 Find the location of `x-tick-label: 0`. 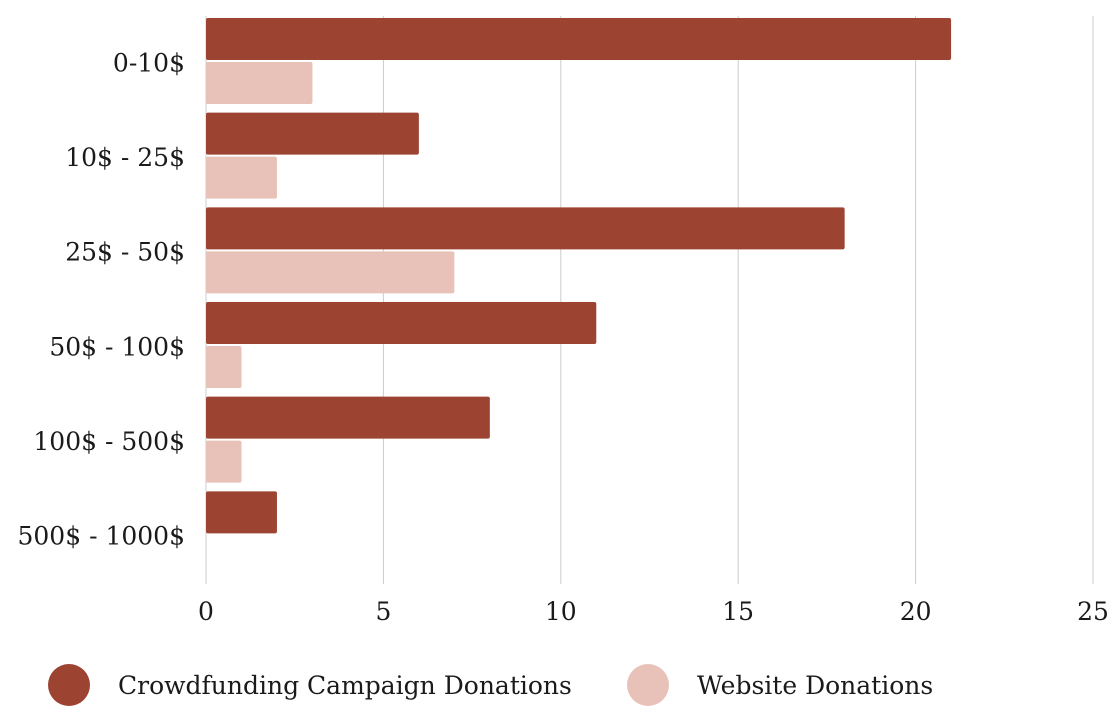

x-tick-label: 0 is located at coordinates (206, 611).